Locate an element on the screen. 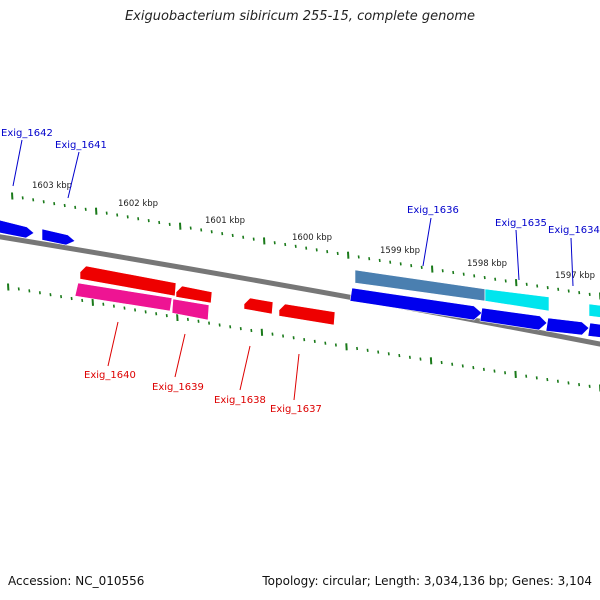 The image size is (600, 600). gene-label-exig-1634: Exig_1634 is located at coordinates (574, 230).